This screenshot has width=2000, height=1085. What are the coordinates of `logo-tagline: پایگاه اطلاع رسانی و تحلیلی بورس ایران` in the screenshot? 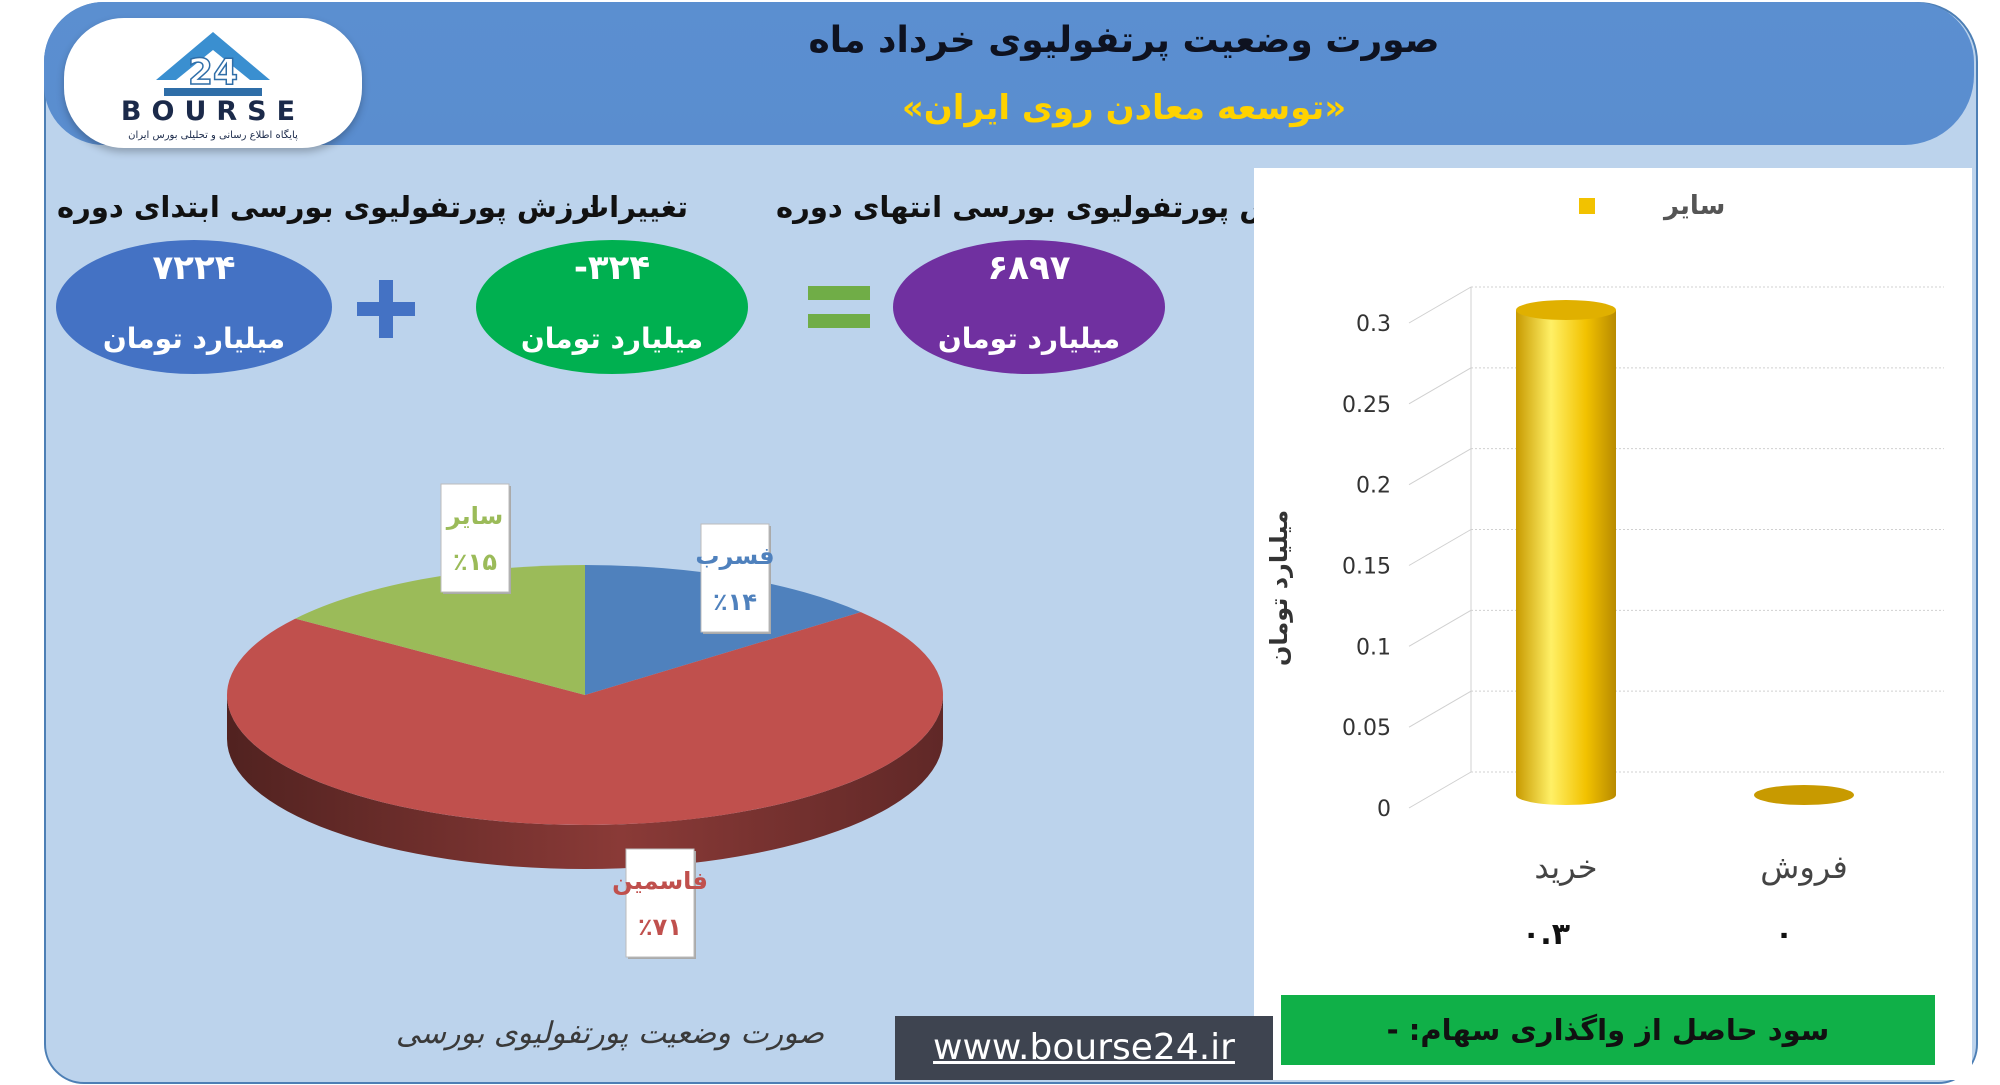 It's located at (213, 135).